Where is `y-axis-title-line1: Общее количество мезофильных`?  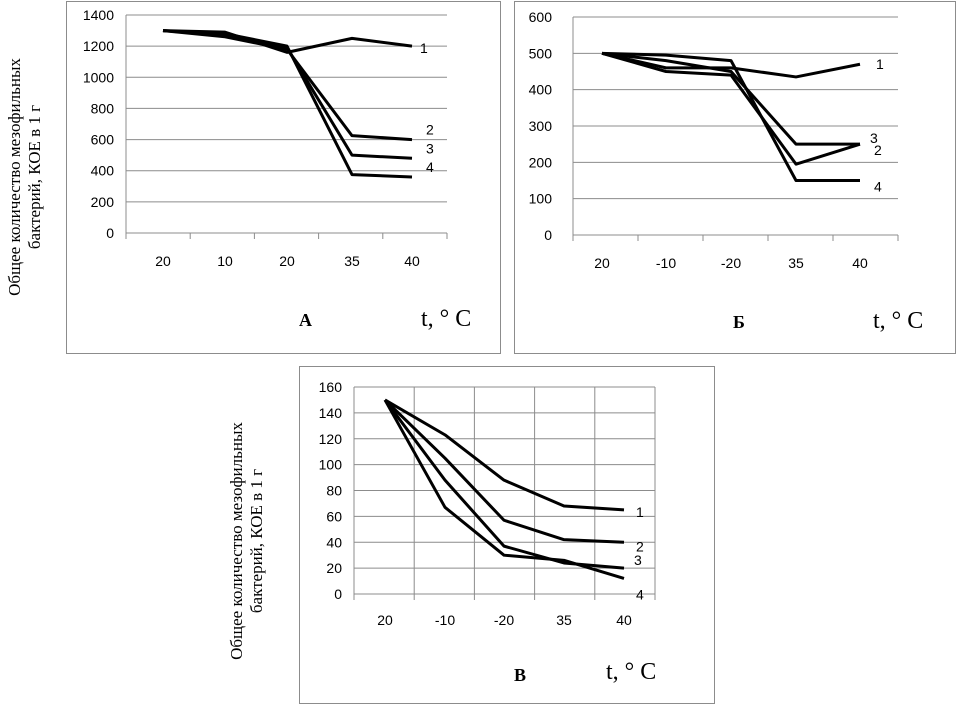
y-axis-title-line1: Общее количество мезофильных is located at coordinates (14, 177).